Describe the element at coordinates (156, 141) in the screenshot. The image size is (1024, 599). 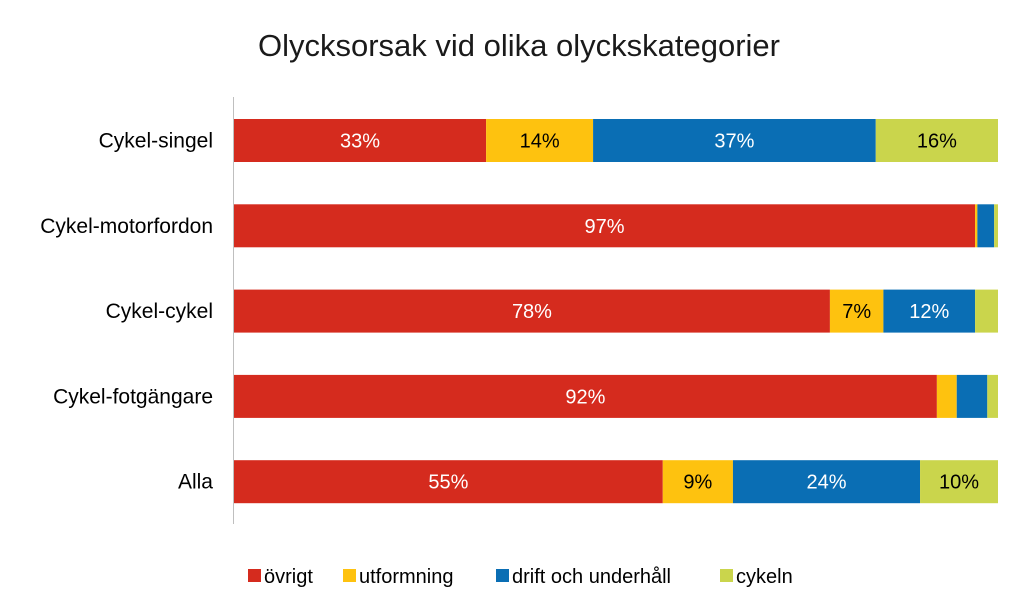
I see `category-label-cykel-singel: Cykel-singel` at that location.